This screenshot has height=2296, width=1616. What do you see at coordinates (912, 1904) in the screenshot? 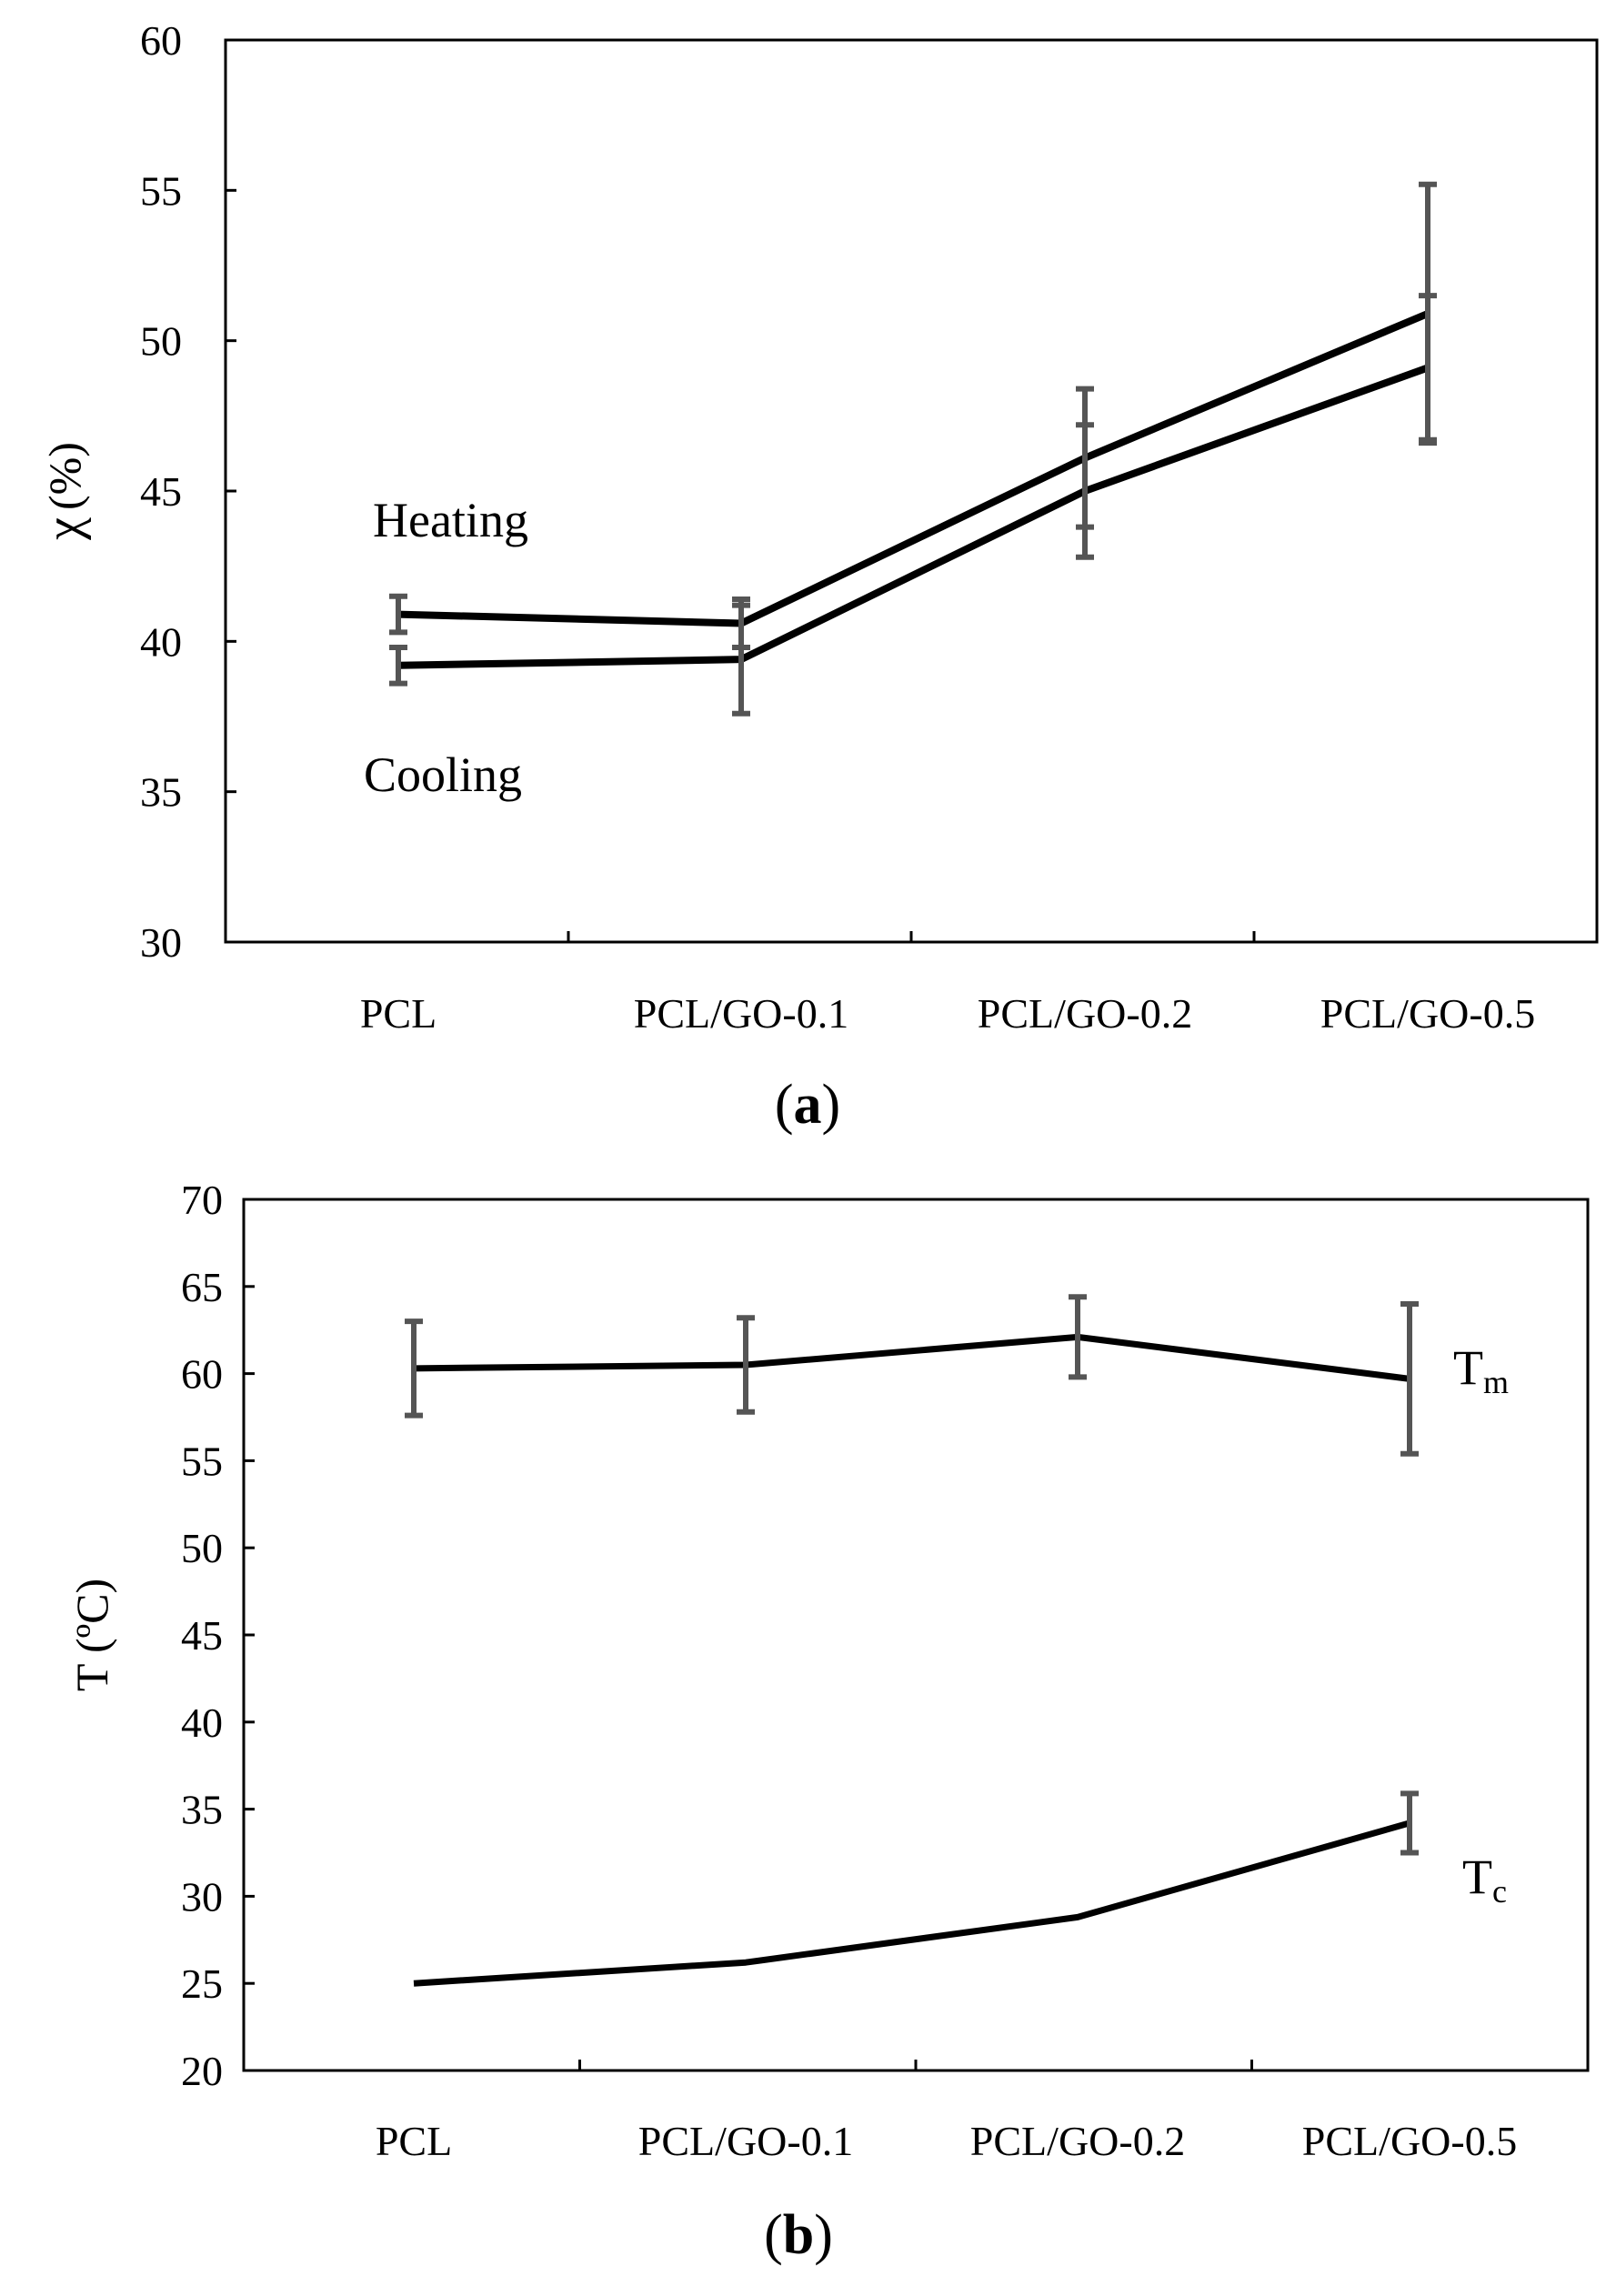
I see `series-line-tc` at bounding box center [912, 1904].